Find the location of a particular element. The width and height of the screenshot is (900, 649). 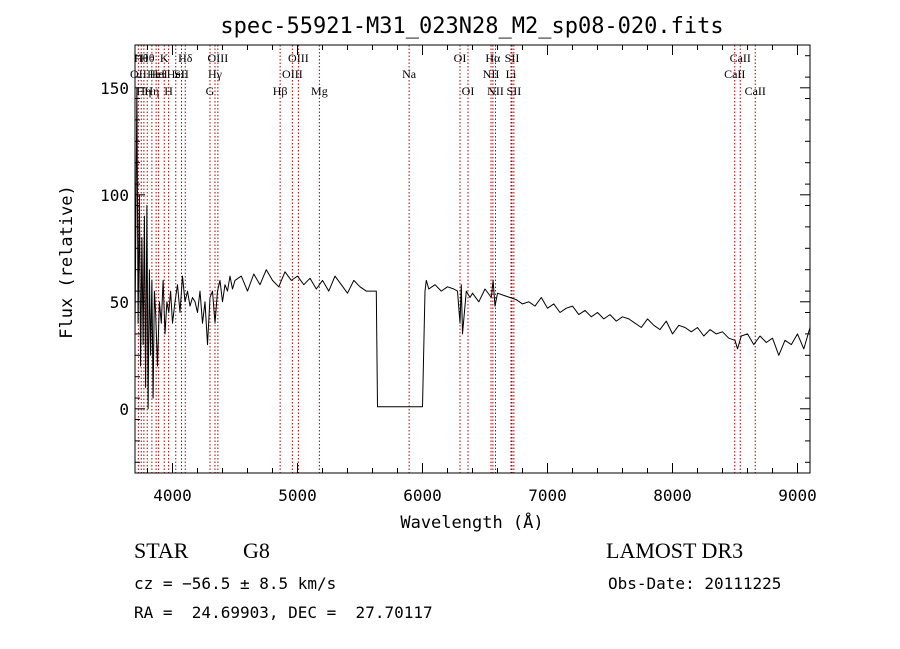

line-marker-label: Hα is located at coordinates (493, 58).